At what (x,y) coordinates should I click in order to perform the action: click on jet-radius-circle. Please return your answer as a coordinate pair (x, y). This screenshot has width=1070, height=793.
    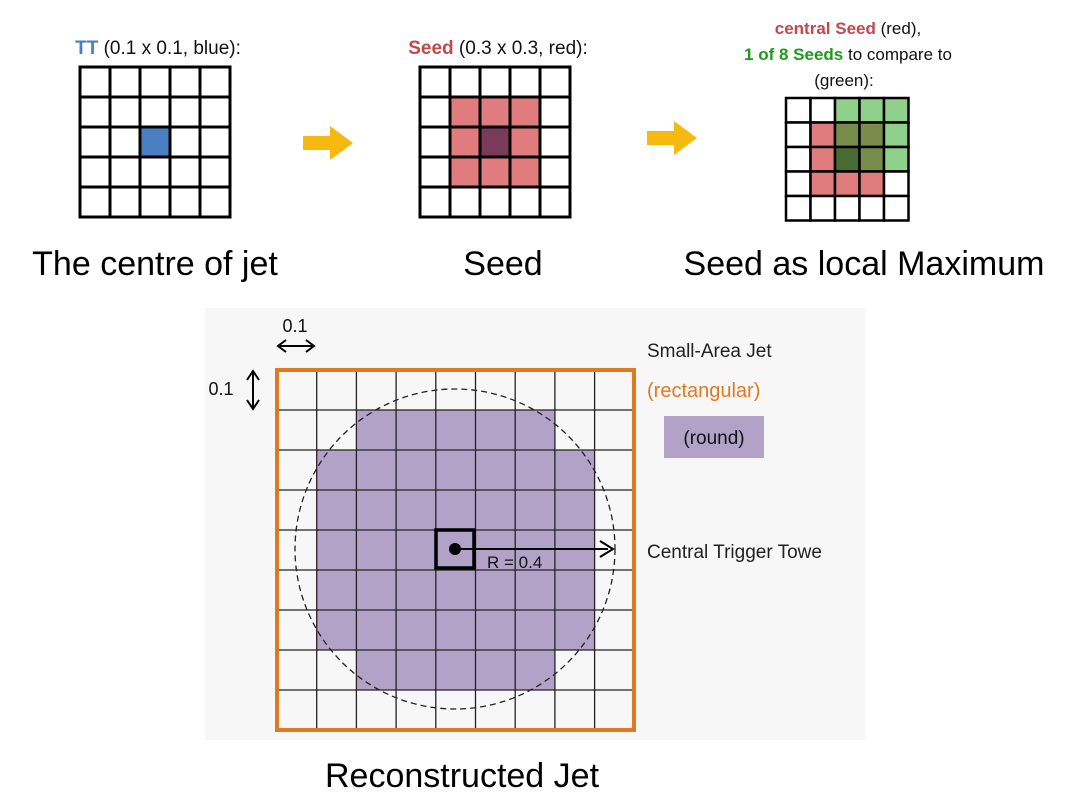
    Looking at the image, I should click on (455, 549).